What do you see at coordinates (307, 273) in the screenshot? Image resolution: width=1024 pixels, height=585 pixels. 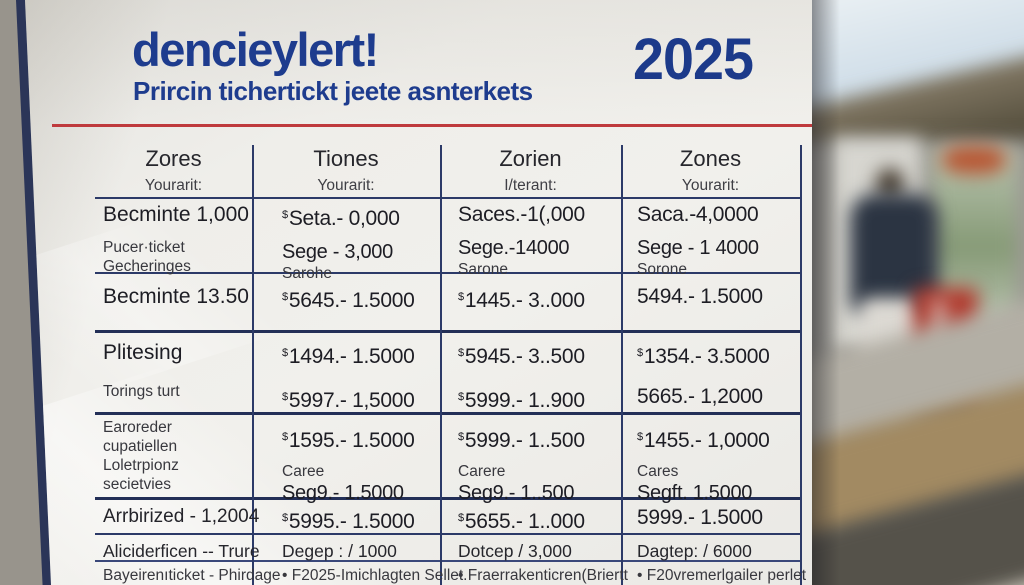 I see `label-line: Sarohe` at bounding box center [307, 273].